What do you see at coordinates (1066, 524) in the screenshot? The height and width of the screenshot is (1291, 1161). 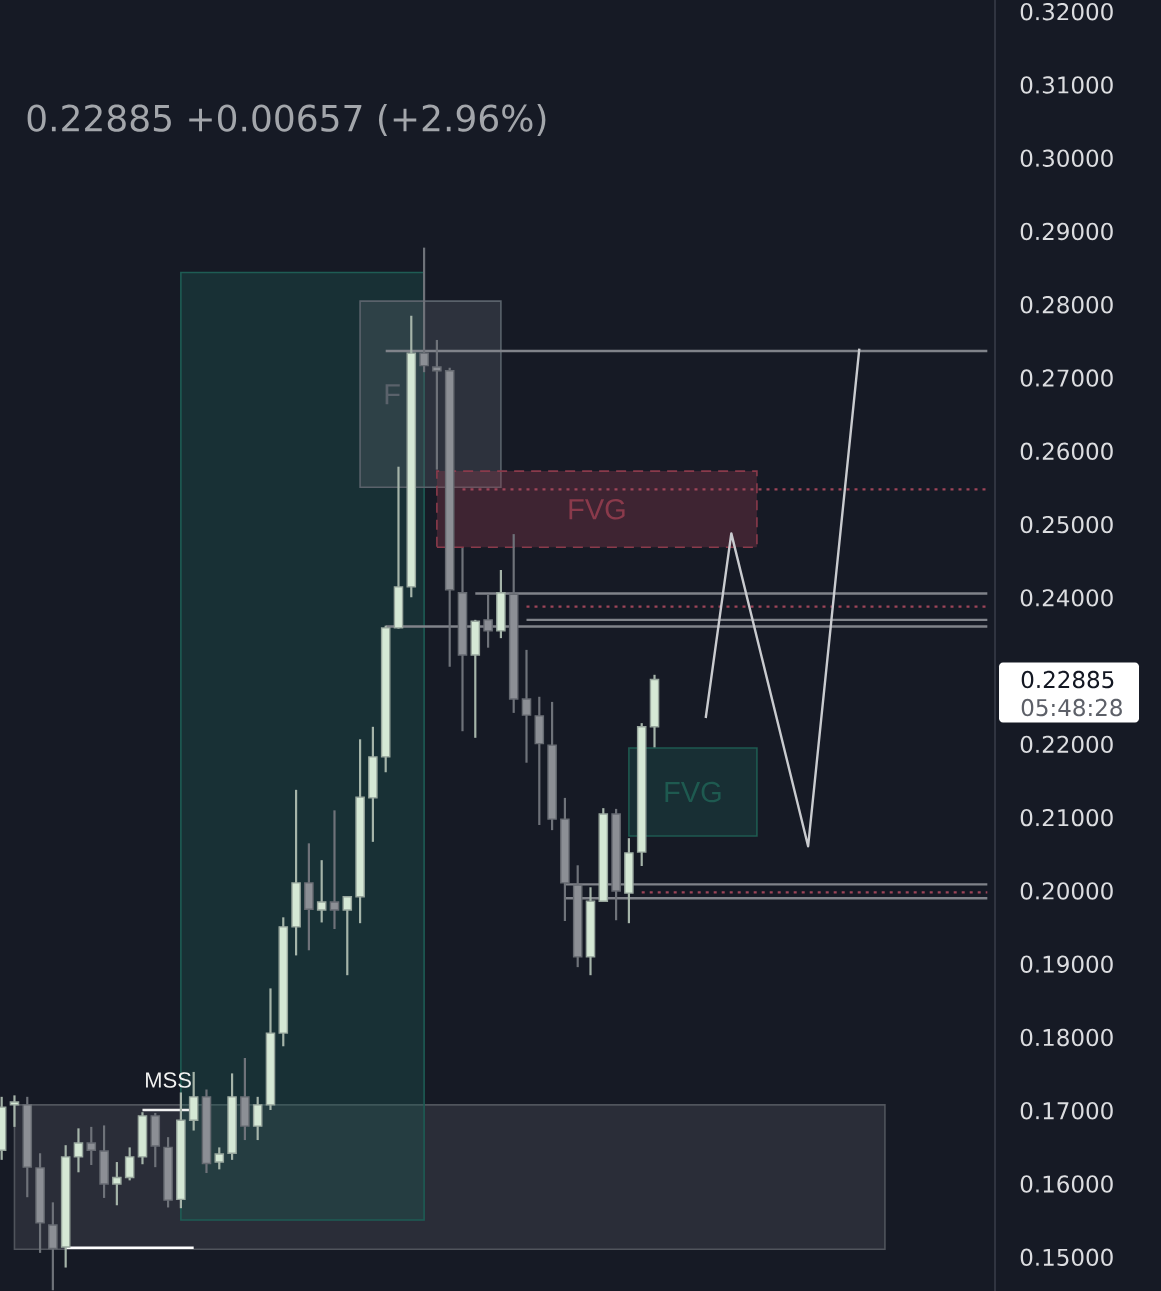 I see `y-tick-label: 0.25000` at bounding box center [1066, 524].